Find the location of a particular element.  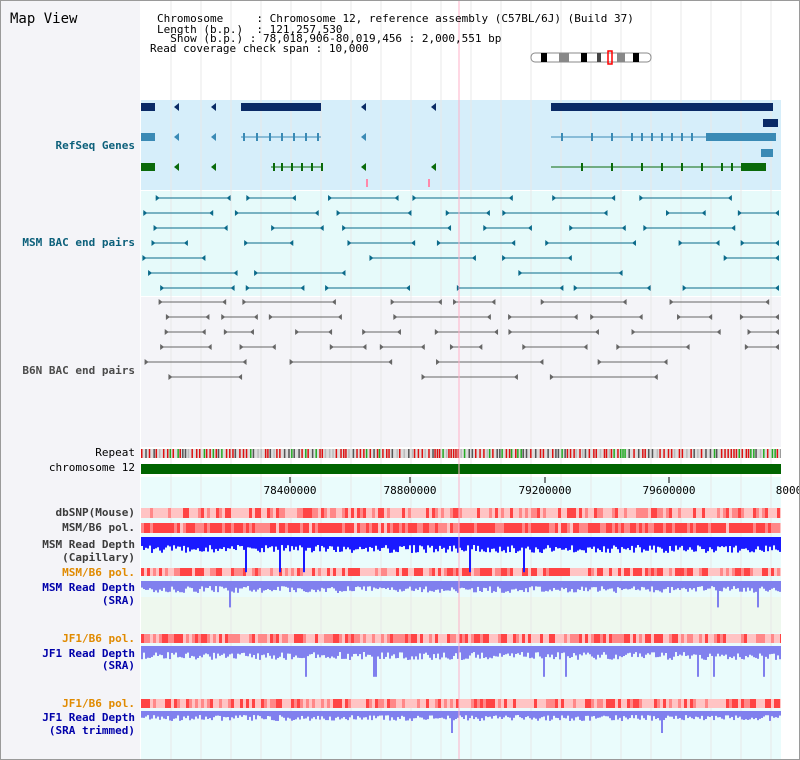

gene-exon-block is located at coordinates (767, 153).